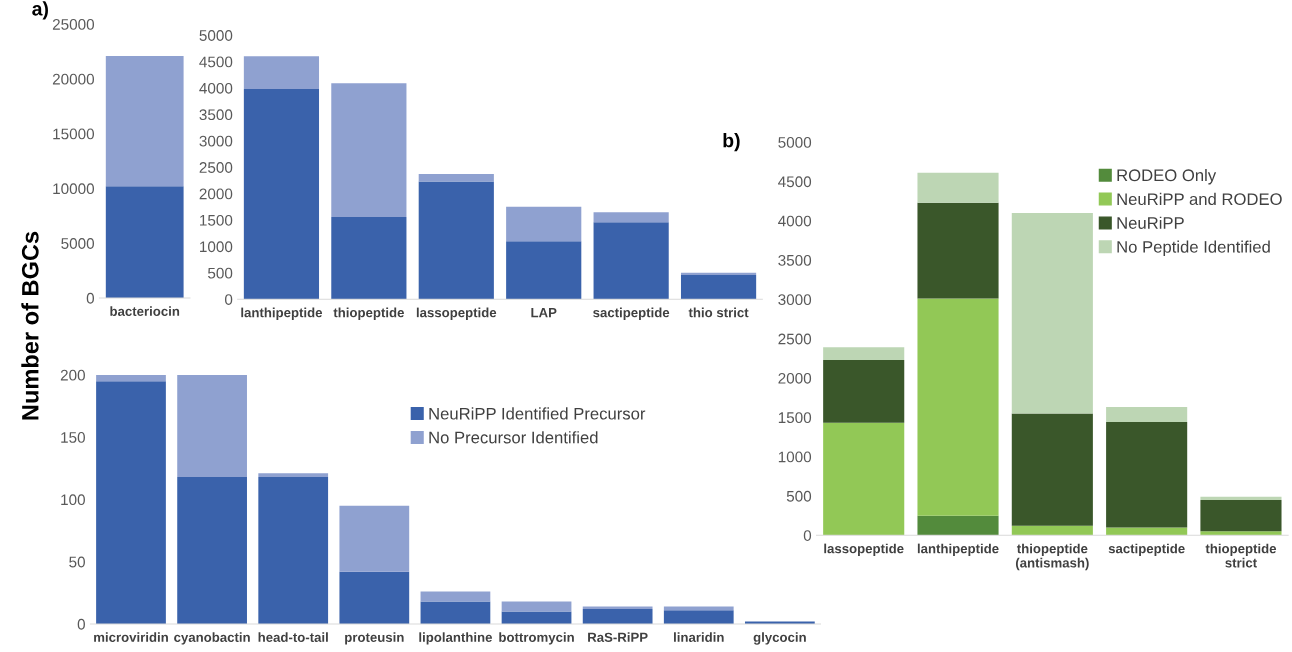 This screenshot has width=1292, height=652. Describe the element at coordinates (293, 637) in the screenshot. I see `x-tick-label: head-to-tail` at that location.